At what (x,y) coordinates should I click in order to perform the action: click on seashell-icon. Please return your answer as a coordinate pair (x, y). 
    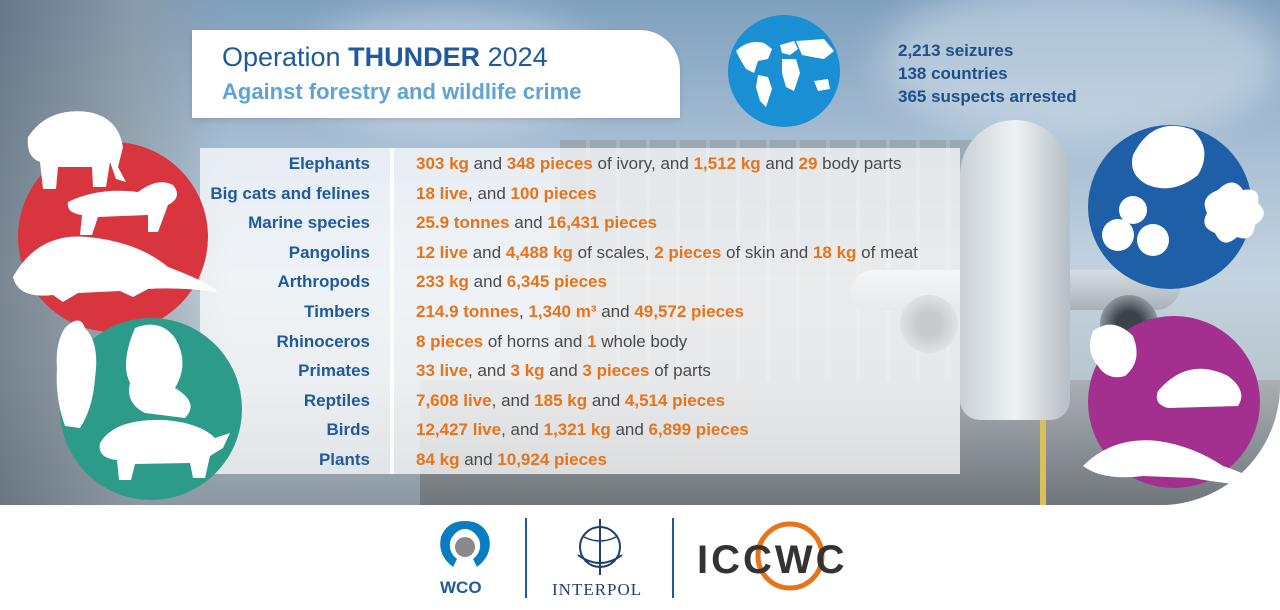
    Looking at the image, I should click on (1168, 157).